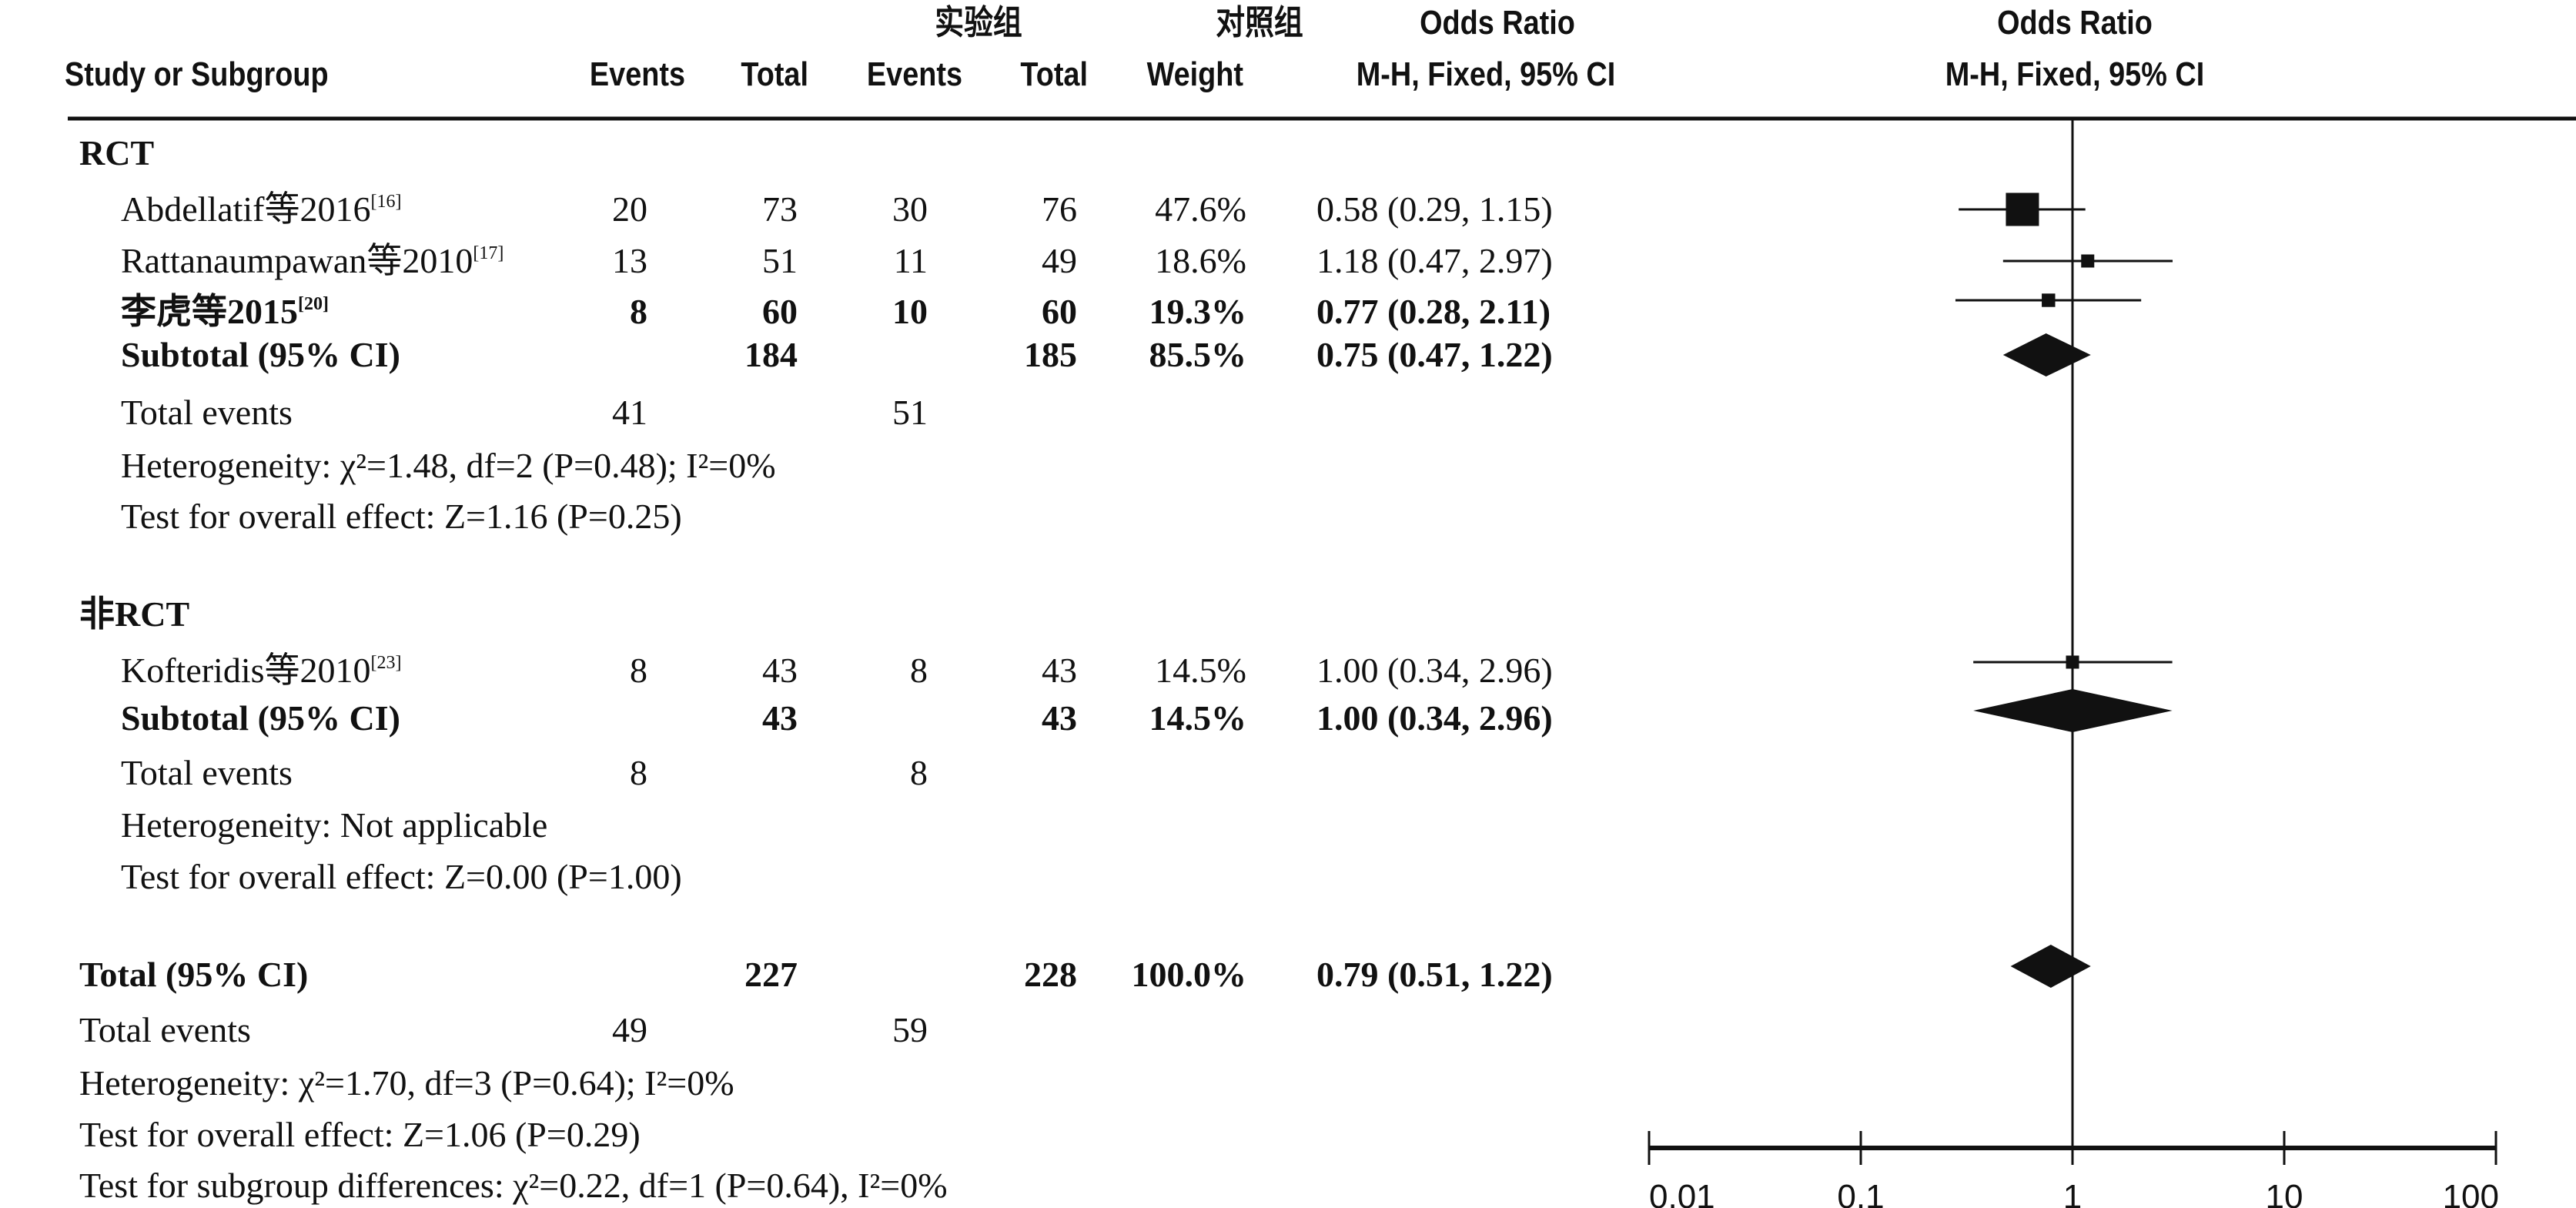 This screenshot has width=2576, height=1208. I want to click on x-tick-label: 100, so click(2471, 1193).